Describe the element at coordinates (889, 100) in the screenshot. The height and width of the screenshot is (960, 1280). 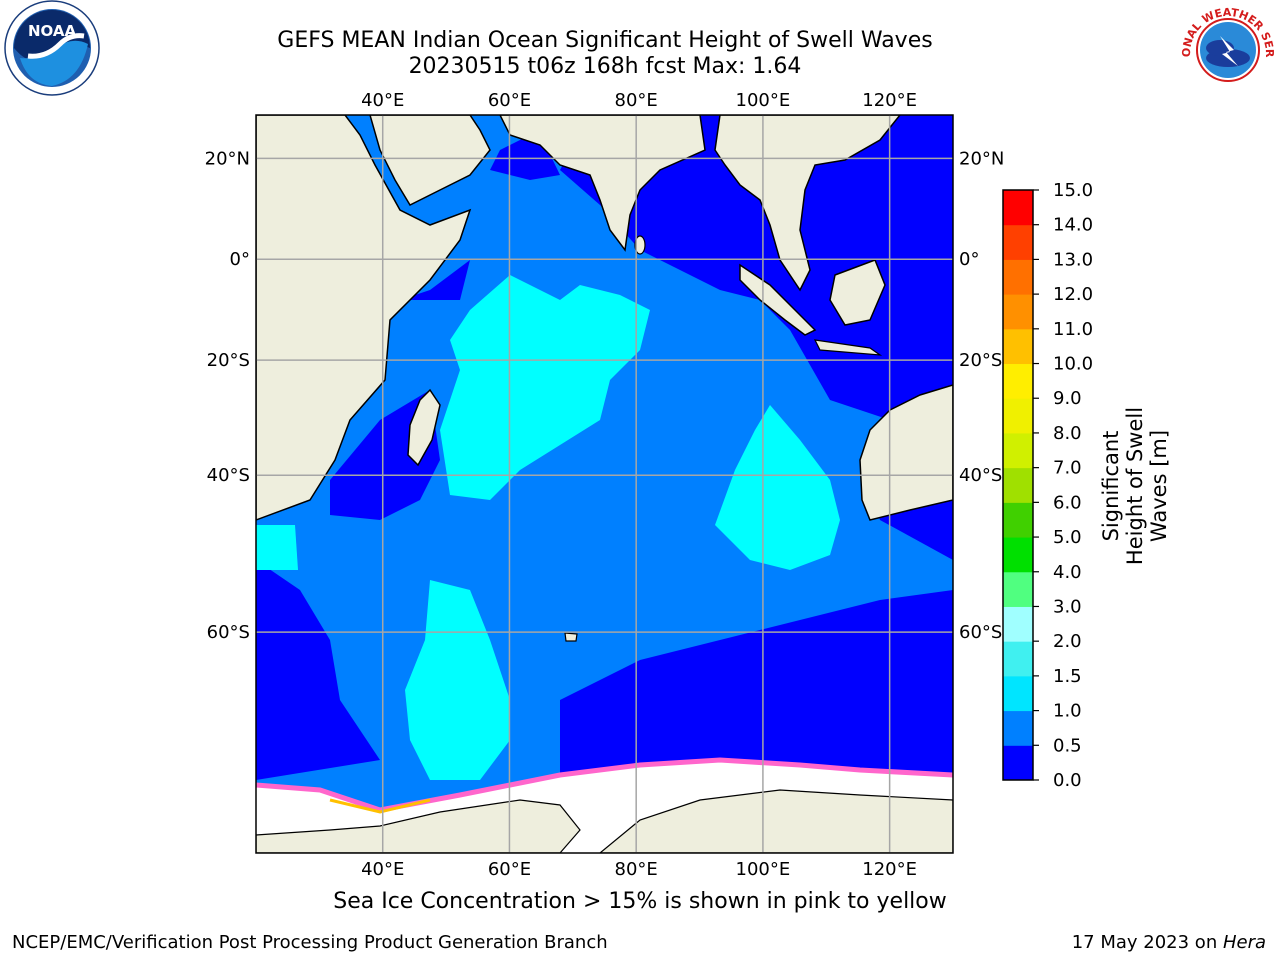
I see `lon-label-top: 120°E` at that location.